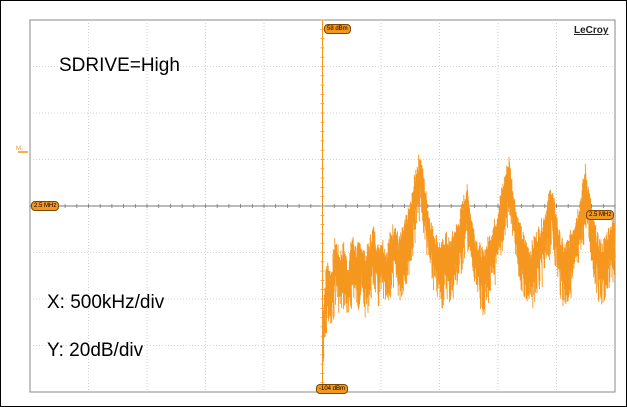 Image resolution: width=627 pixels, height=407 pixels. What do you see at coordinates (119, 65) in the screenshot?
I see `chart-title: SDRIVE=High` at bounding box center [119, 65].